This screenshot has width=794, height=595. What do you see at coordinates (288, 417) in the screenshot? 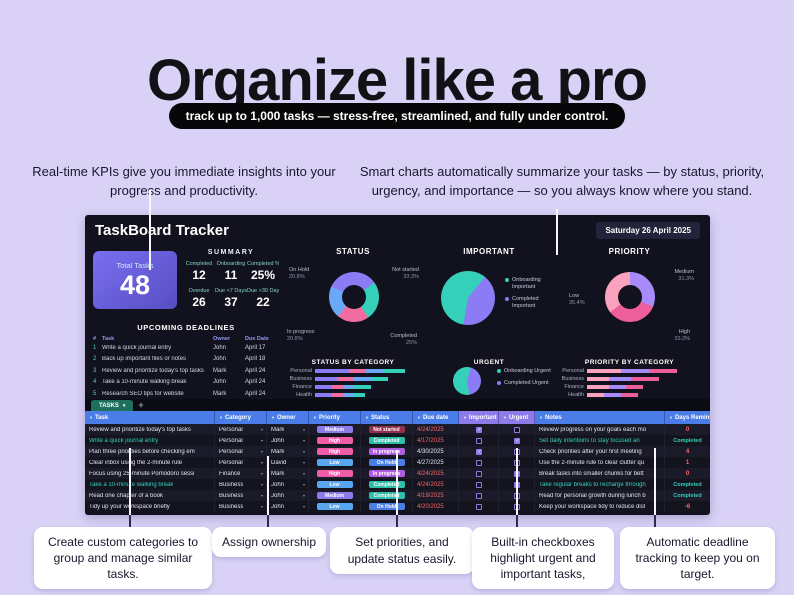
I see `column-header-owner: ▼ Owner` at bounding box center [288, 417].